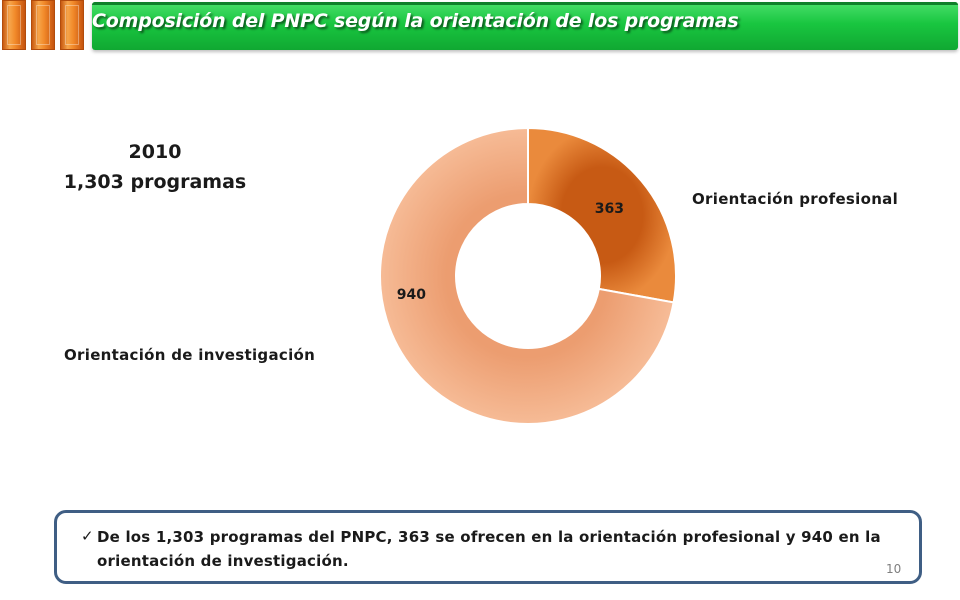 The height and width of the screenshot is (600, 960). Describe the element at coordinates (894, 569) in the screenshot. I see `page-number: 10` at that location.